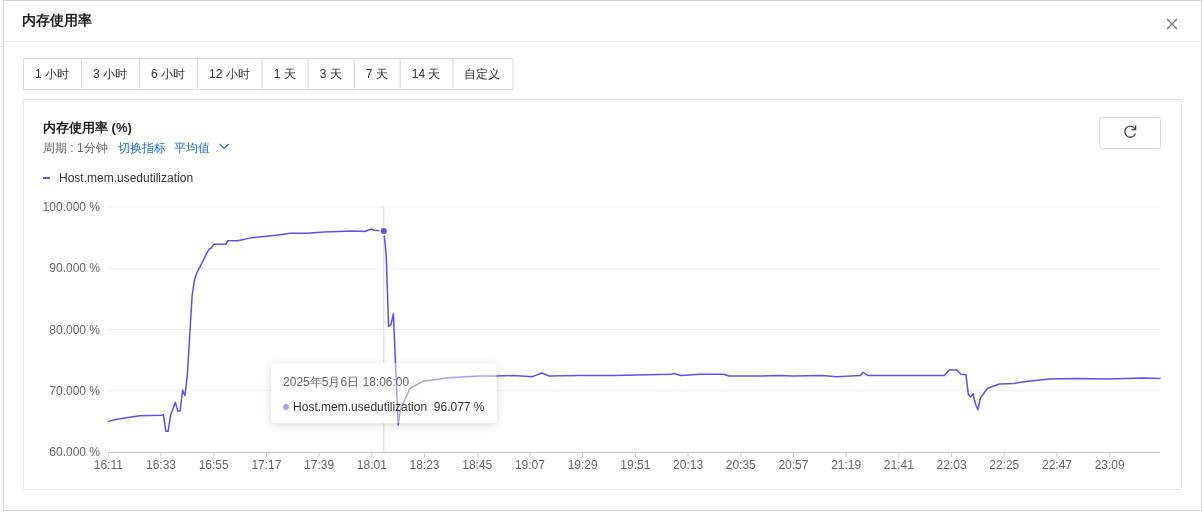  I want to click on x-tick-label: 21:19, so click(846, 465).